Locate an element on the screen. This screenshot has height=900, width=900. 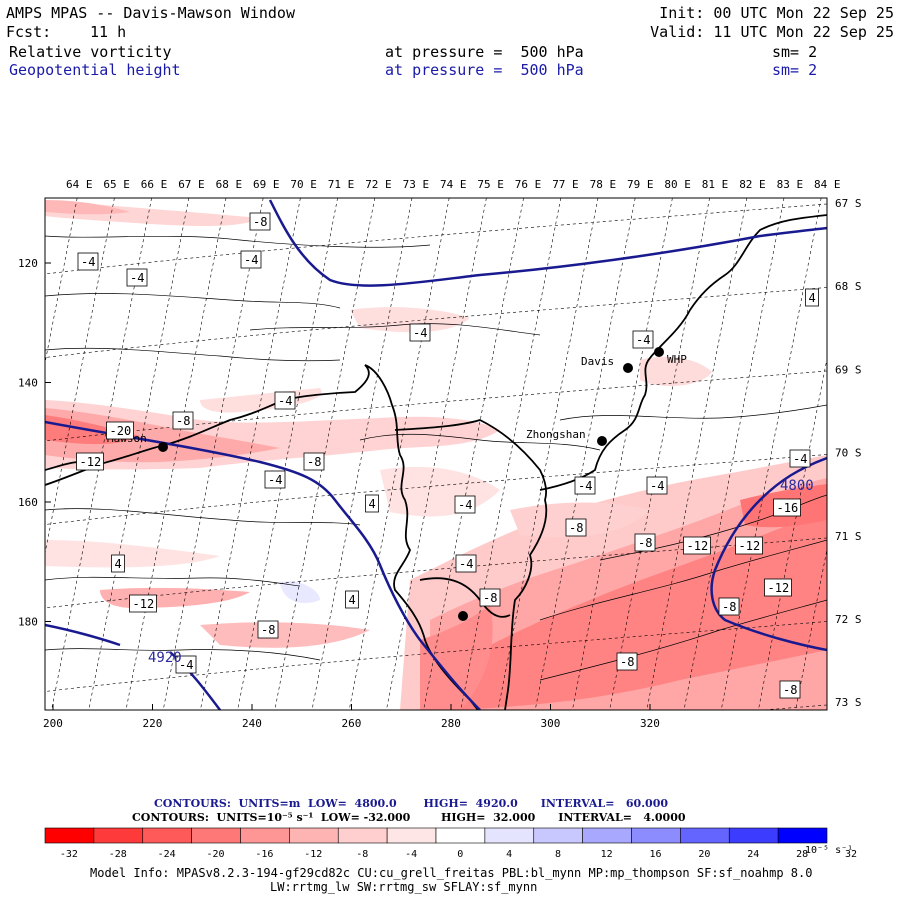
lat-label: 70 S is located at coordinates (848, 453).